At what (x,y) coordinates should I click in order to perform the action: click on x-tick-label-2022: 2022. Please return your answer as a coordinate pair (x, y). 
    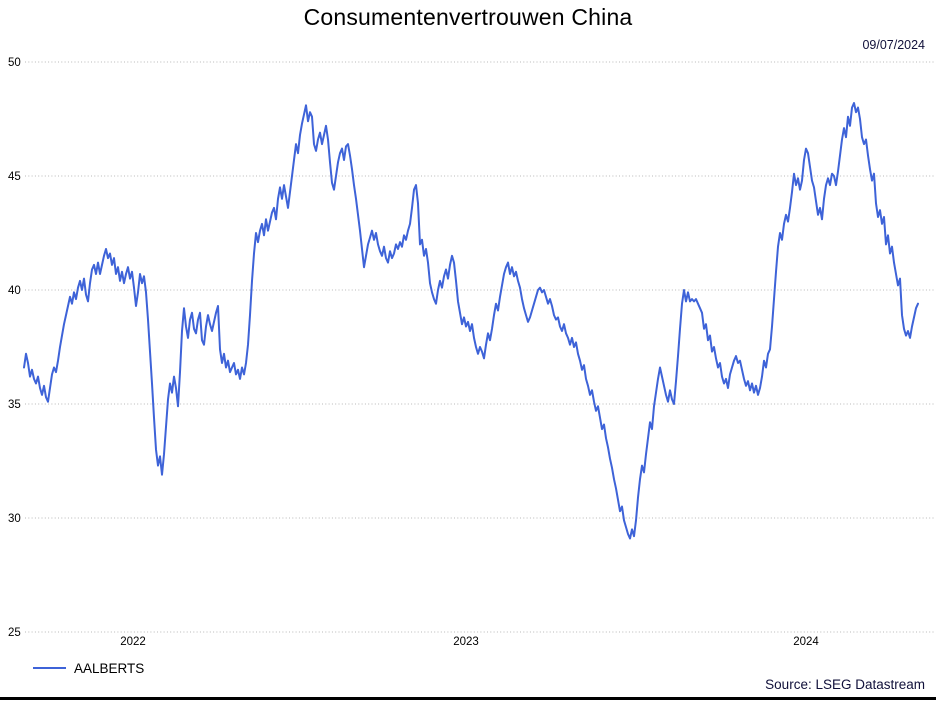
    Looking at the image, I should click on (133, 642).